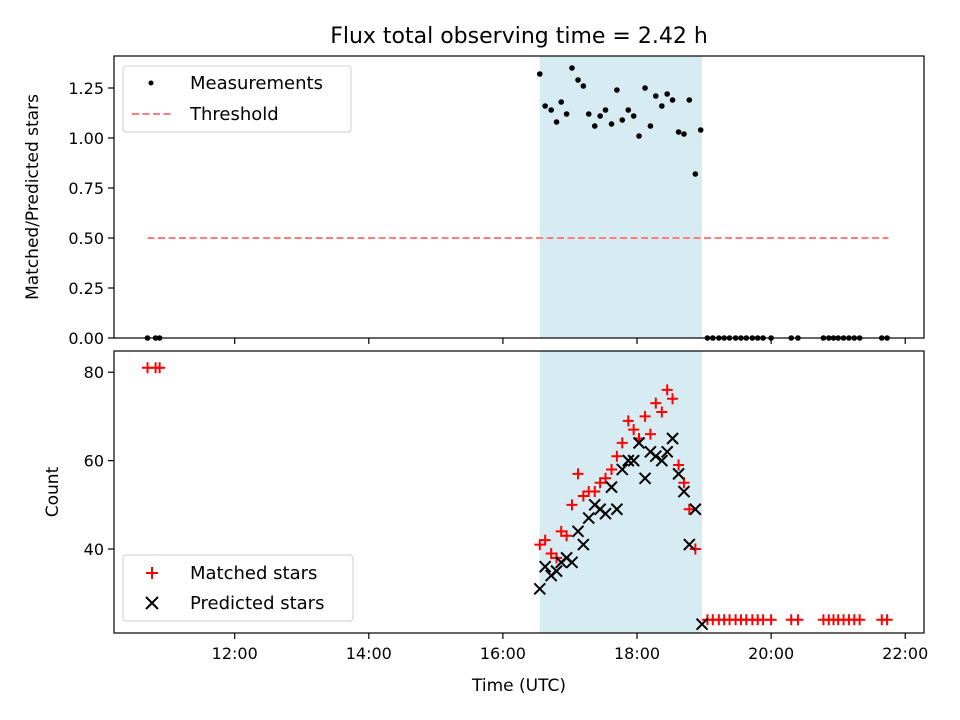  I want to click on y-tick-label: 0.00, so click(86, 338).